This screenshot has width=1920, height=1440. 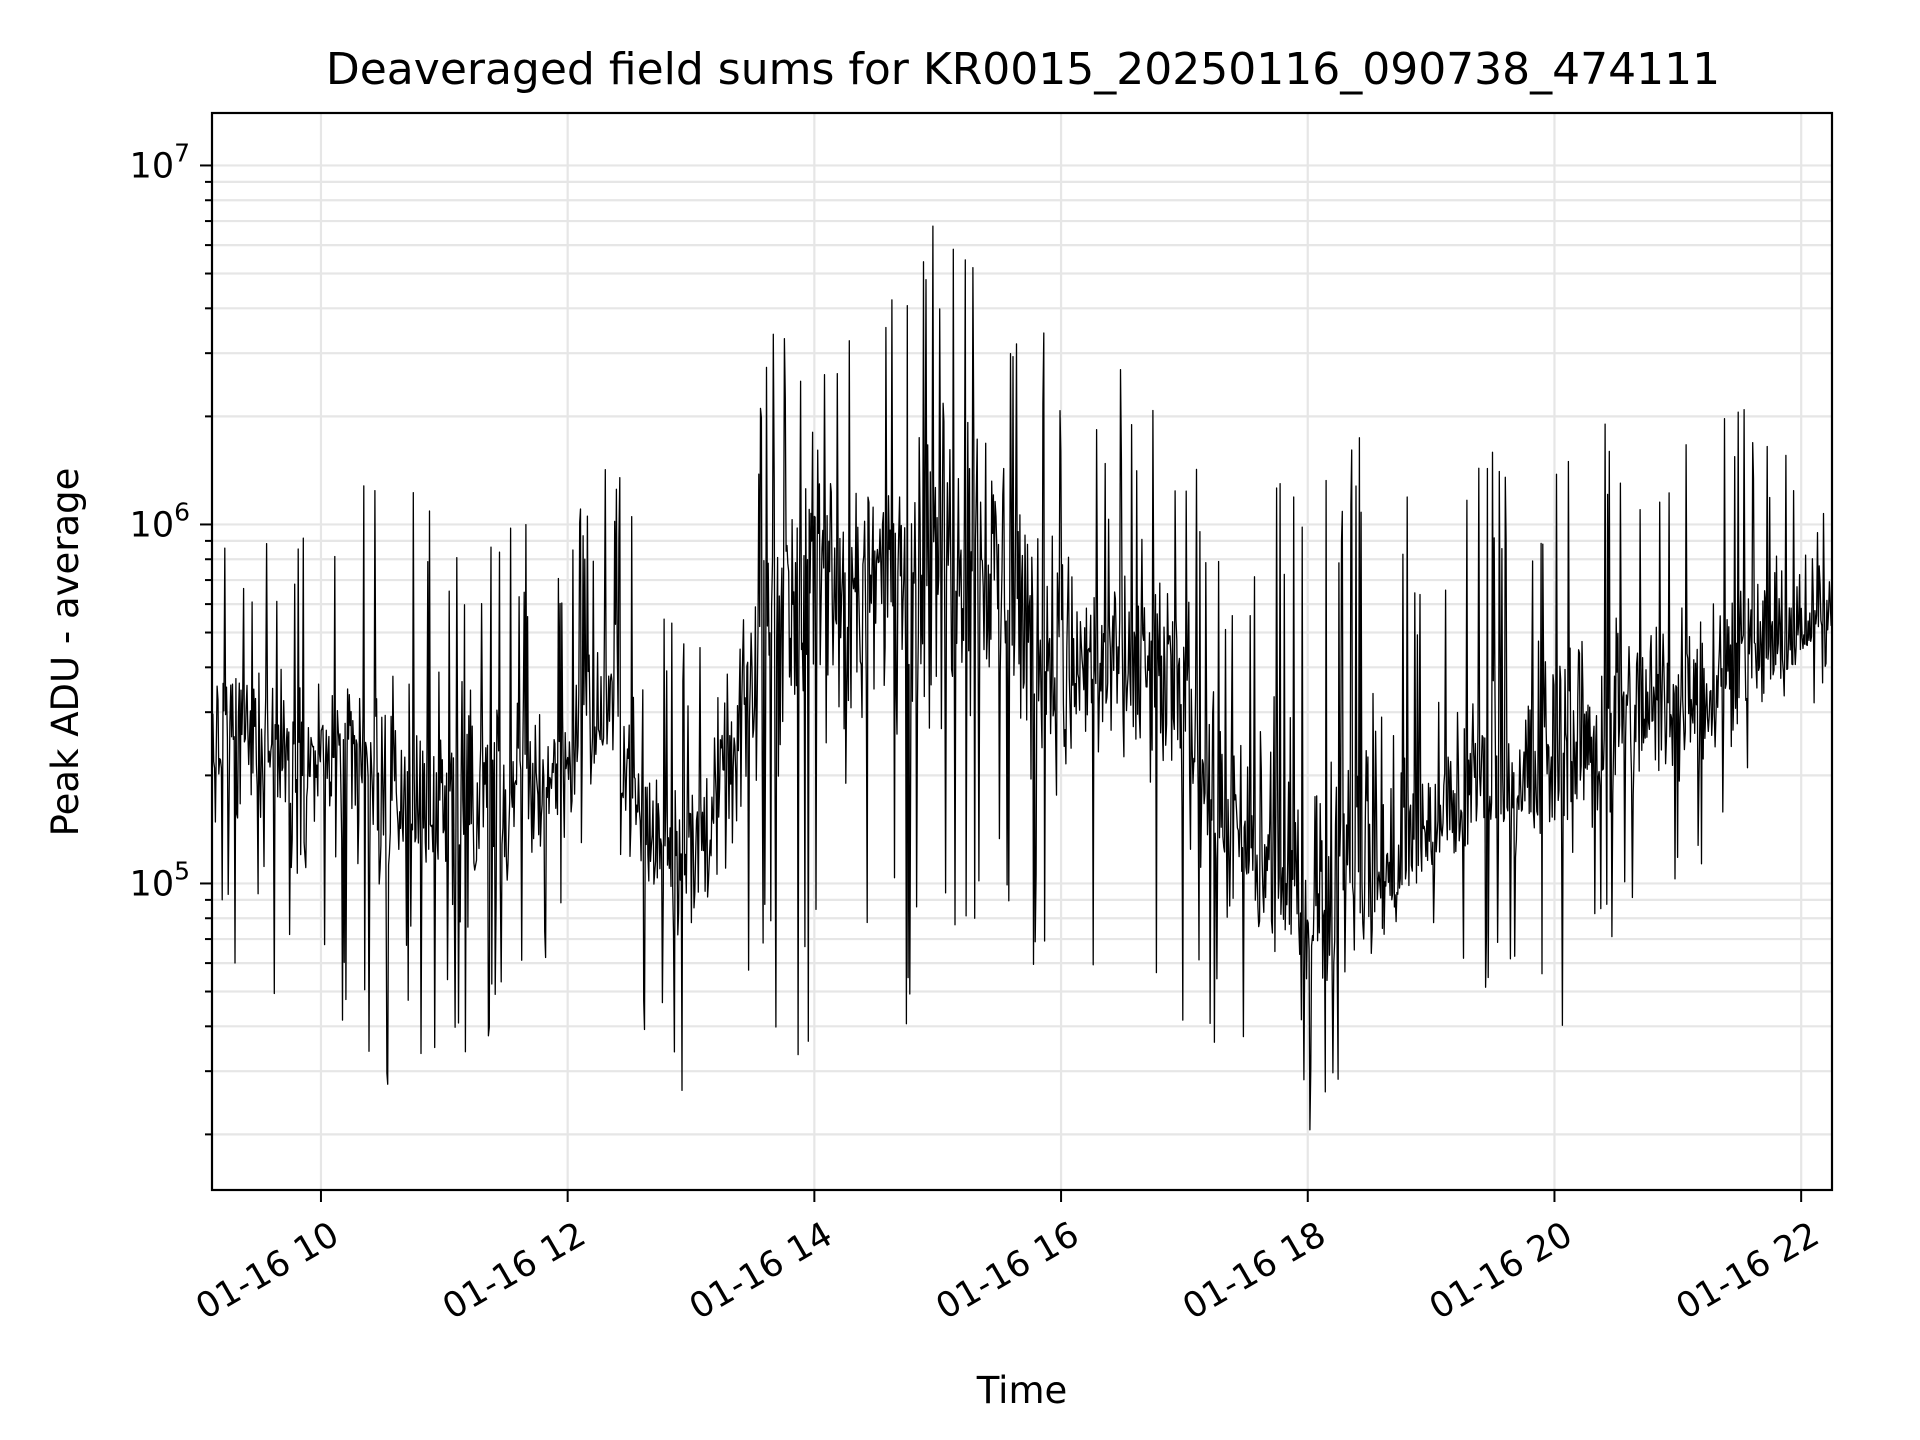 I want to click on y-axis-label: Peak ADU - average, so click(x=65, y=652).